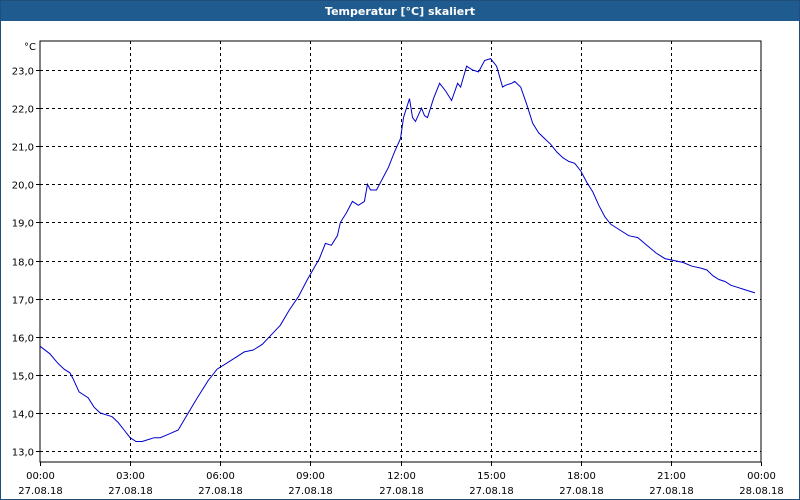 The width and height of the screenshot is (800, 500). What do you see at coordinates (23, 301) in the screenshot?
I see `y-tick-label: 17,0` at bounding box center [23, 301].